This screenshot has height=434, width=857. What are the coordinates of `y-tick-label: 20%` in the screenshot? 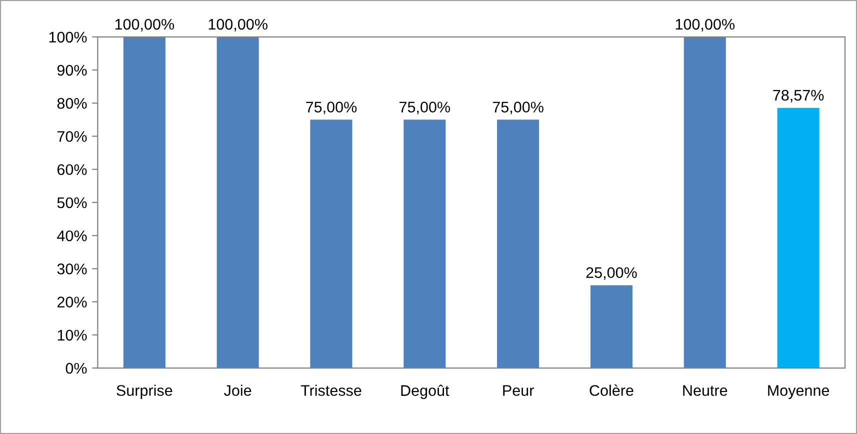 It's located at (72, 302).